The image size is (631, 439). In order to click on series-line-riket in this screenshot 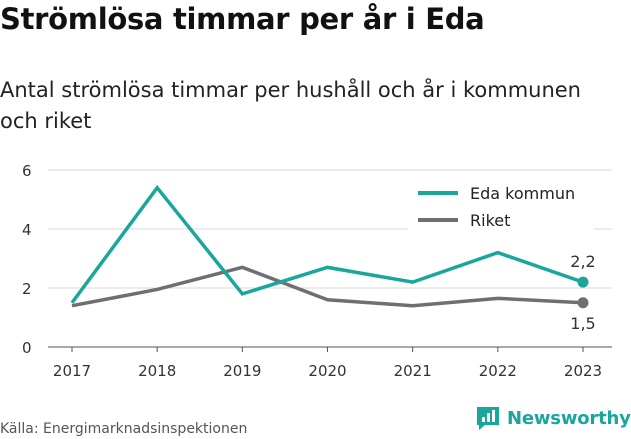, I will do `click(327, 286)`.